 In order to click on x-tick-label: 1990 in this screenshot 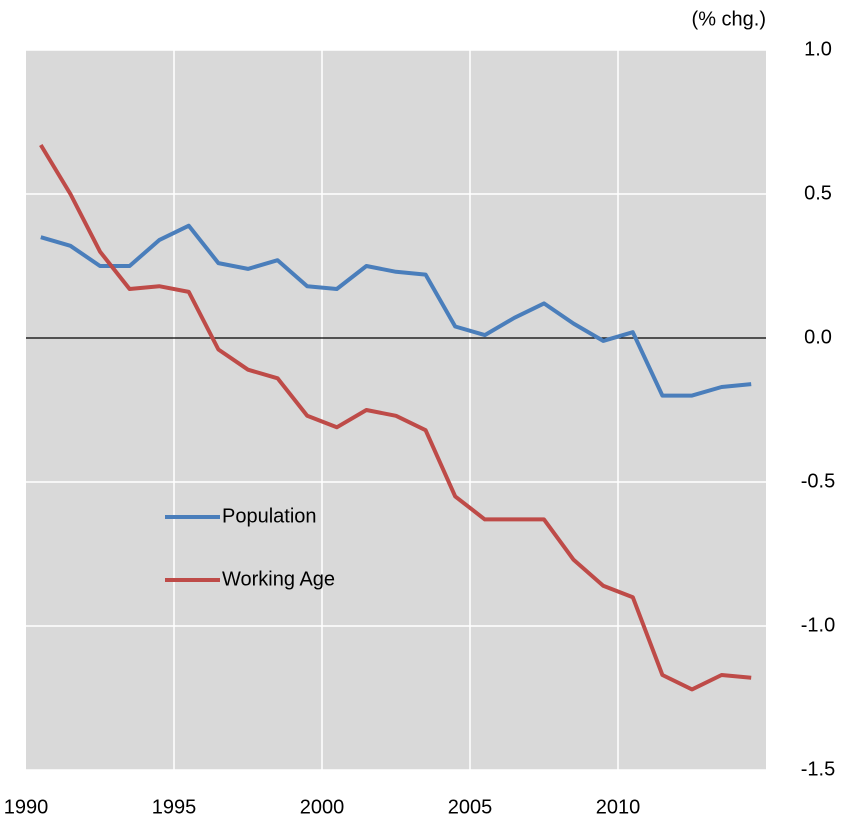, I will do `click(26, 807)`.